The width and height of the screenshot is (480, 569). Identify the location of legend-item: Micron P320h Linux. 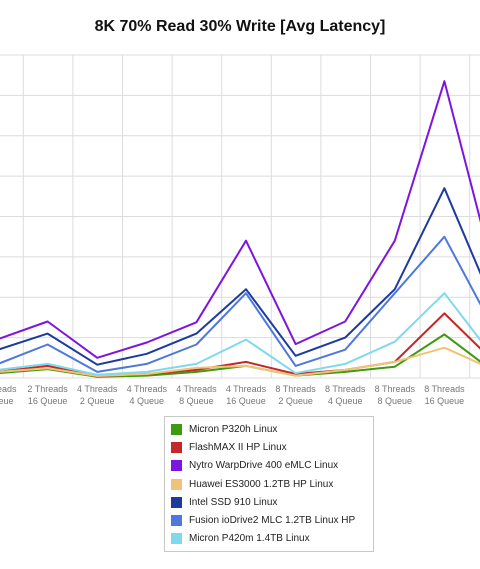
(269, 429).